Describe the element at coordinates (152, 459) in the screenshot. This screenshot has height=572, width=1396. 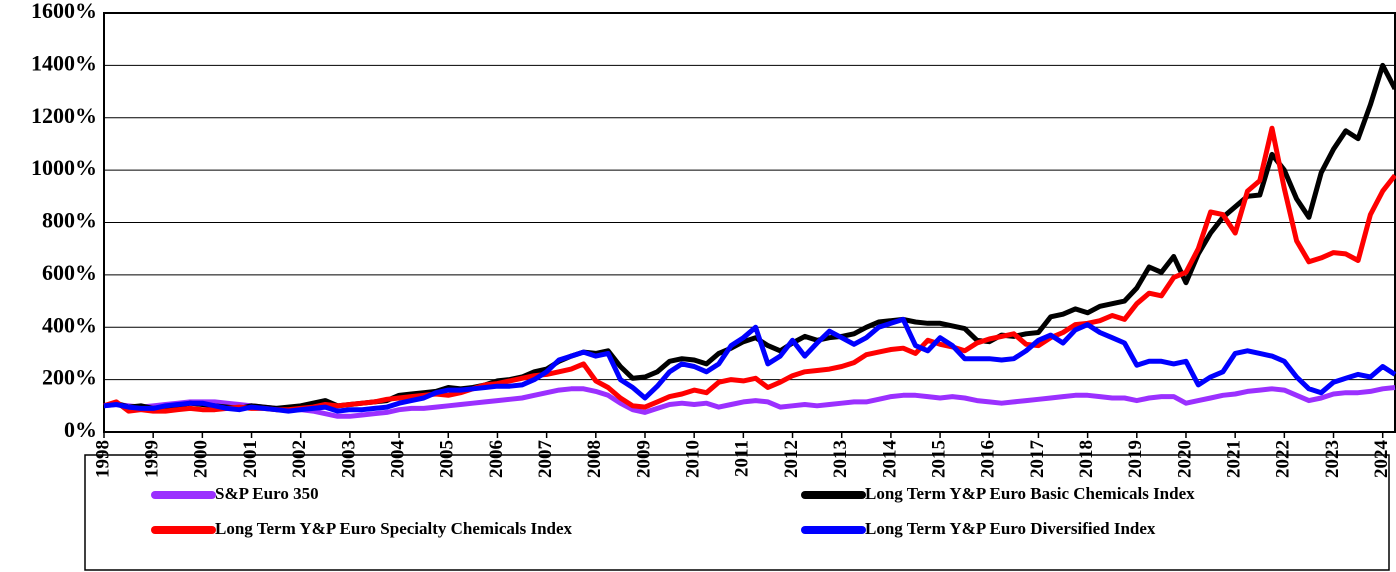
I see `x-tick-label: 1999` at that location.